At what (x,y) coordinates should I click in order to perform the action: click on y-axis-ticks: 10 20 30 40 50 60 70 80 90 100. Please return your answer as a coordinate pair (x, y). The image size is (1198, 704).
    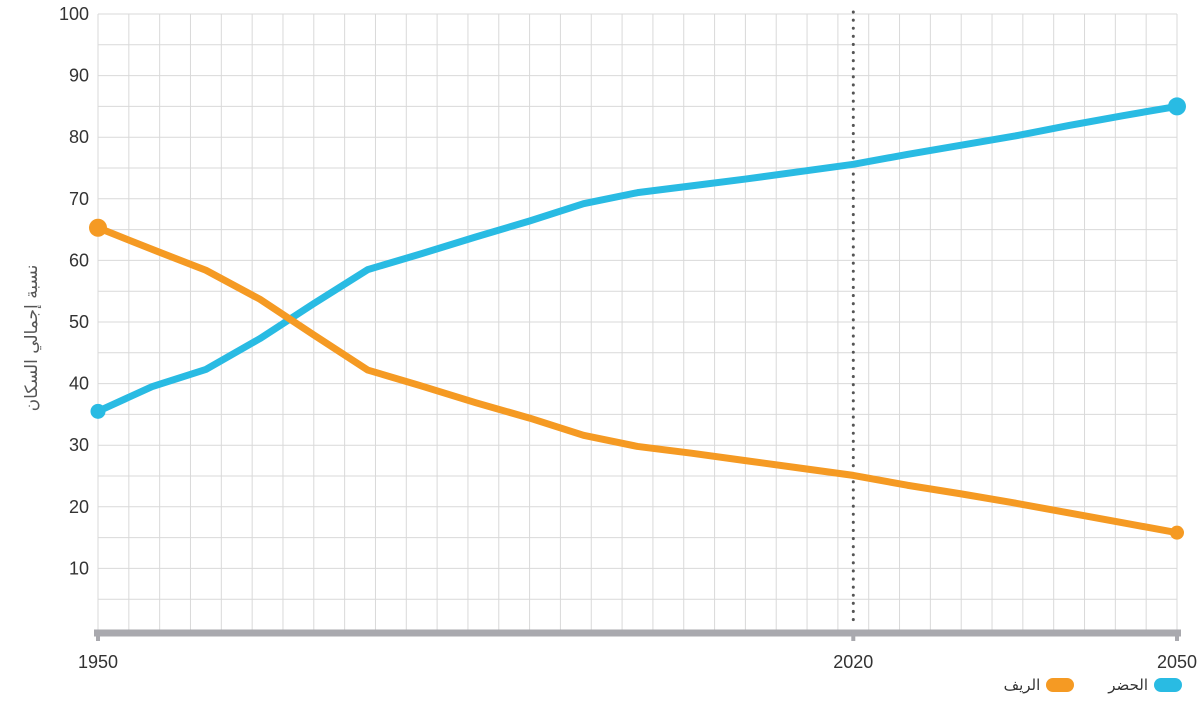
    Looking at the image, I should click on (74, 291).